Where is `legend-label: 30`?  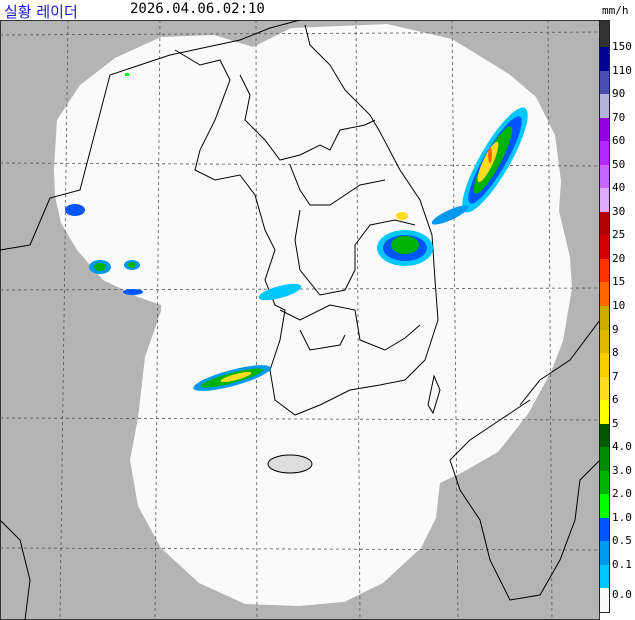
legend-label: 30 is located at coordinates (619, 211).